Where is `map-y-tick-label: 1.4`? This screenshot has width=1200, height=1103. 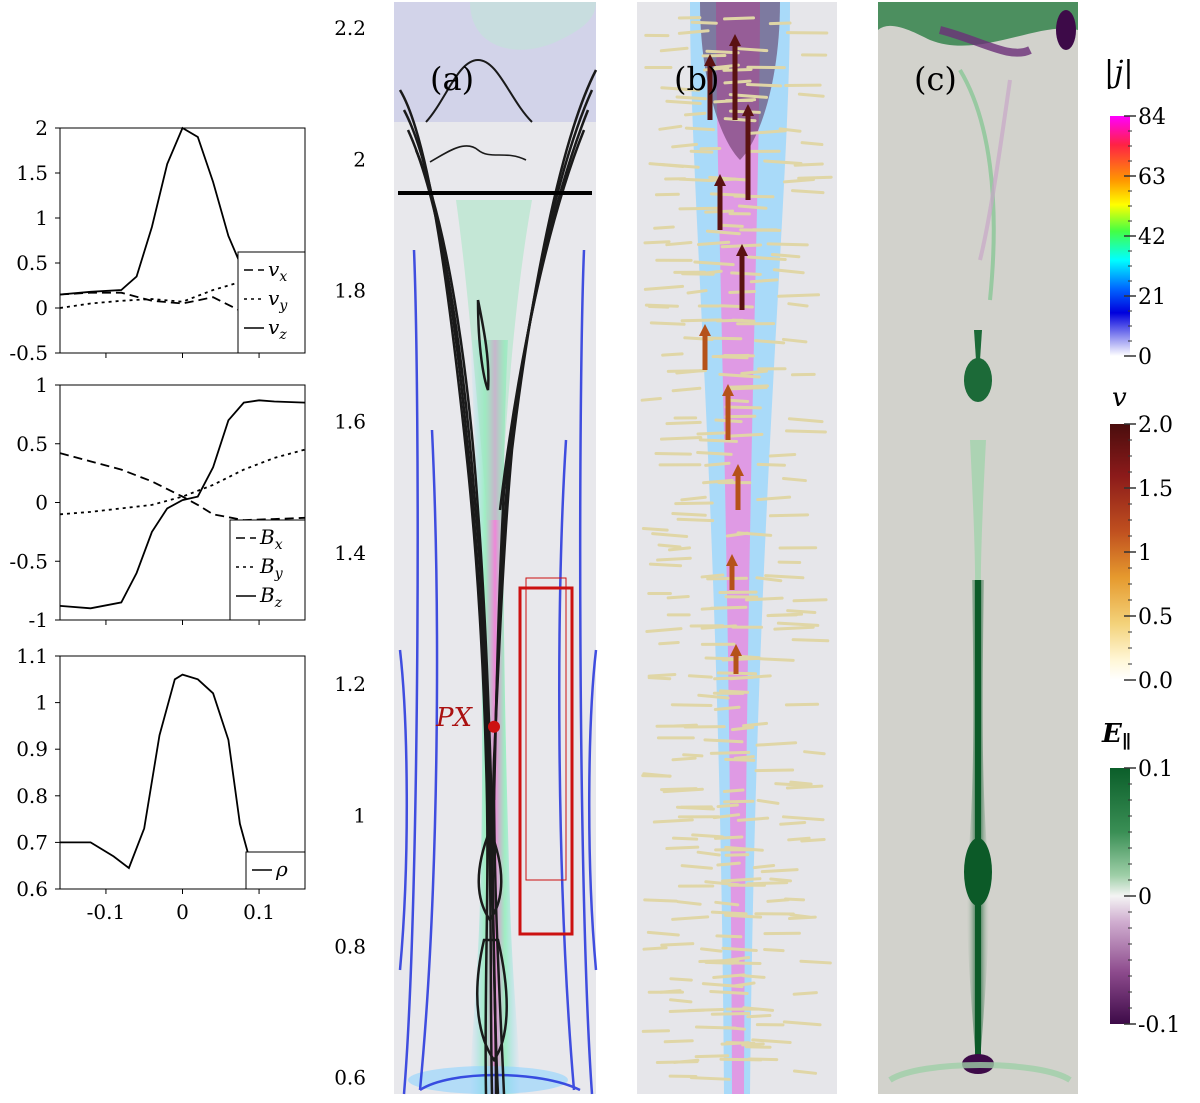 map-y-tick-label: 1.4 is located at coordinates (350, 553).